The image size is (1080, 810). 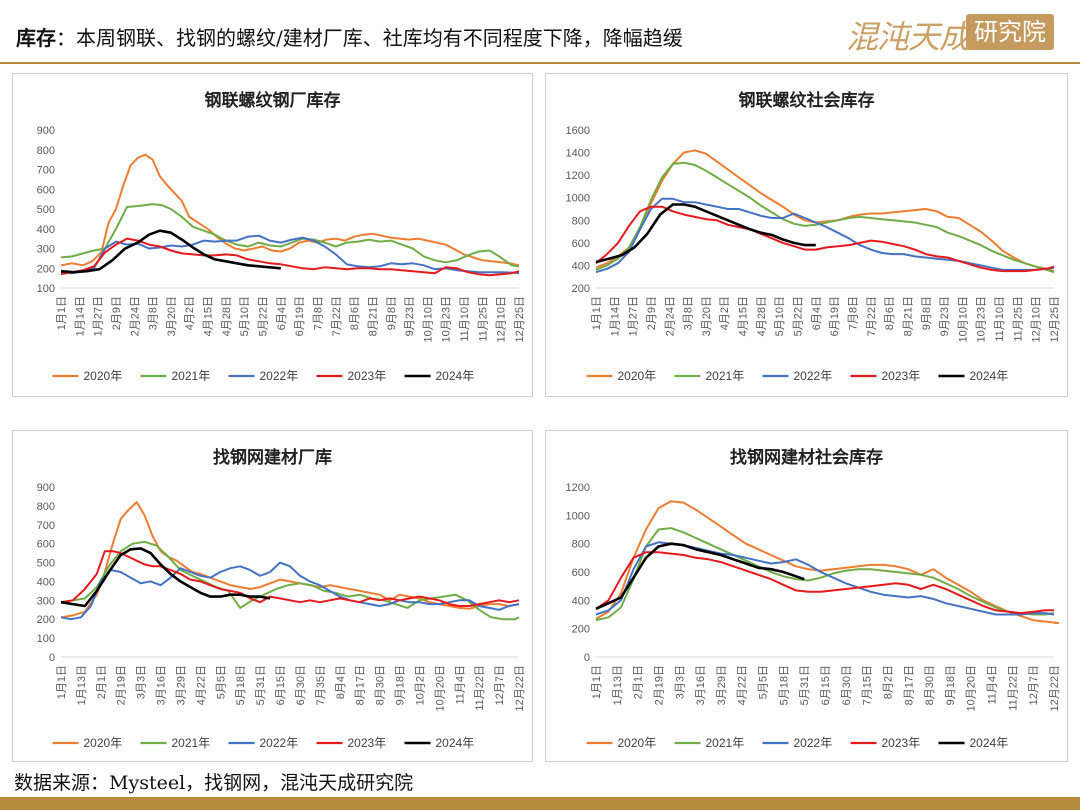 What do you see at coordinates (1010, 32) in the screenshot?
I see `logo-box-text: 研究院` at bounding box center [1010, 32].